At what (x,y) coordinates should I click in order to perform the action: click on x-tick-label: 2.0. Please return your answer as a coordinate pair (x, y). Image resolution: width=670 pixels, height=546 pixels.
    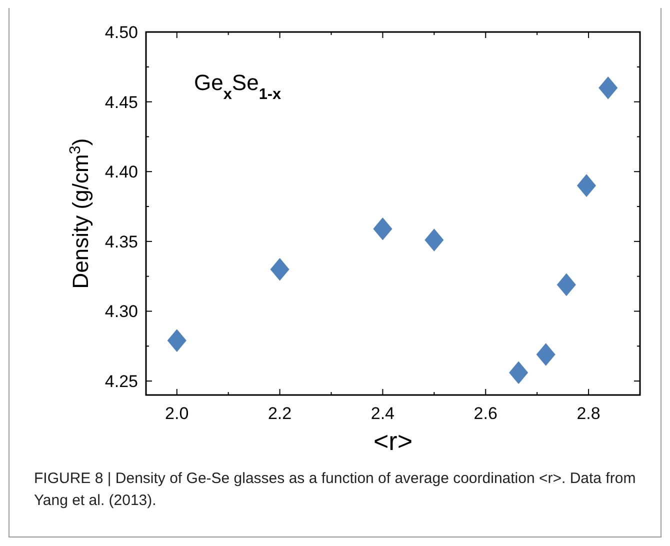
    Looking at the image, I should click on (177, 413).